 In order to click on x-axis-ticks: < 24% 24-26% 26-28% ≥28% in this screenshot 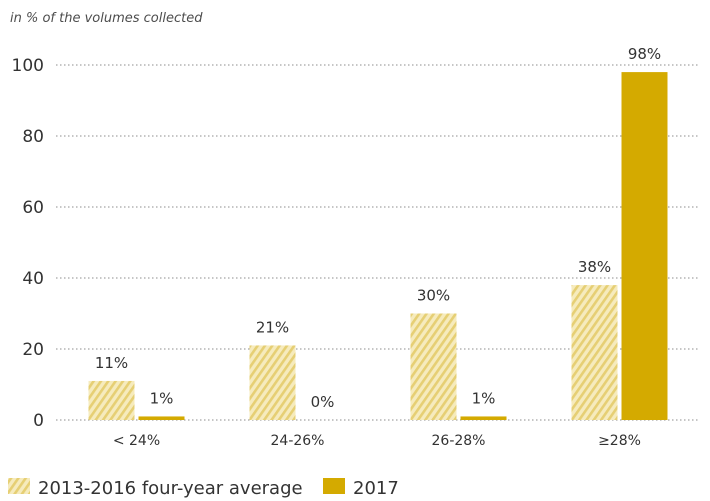, I will do `click(377, 441)`.